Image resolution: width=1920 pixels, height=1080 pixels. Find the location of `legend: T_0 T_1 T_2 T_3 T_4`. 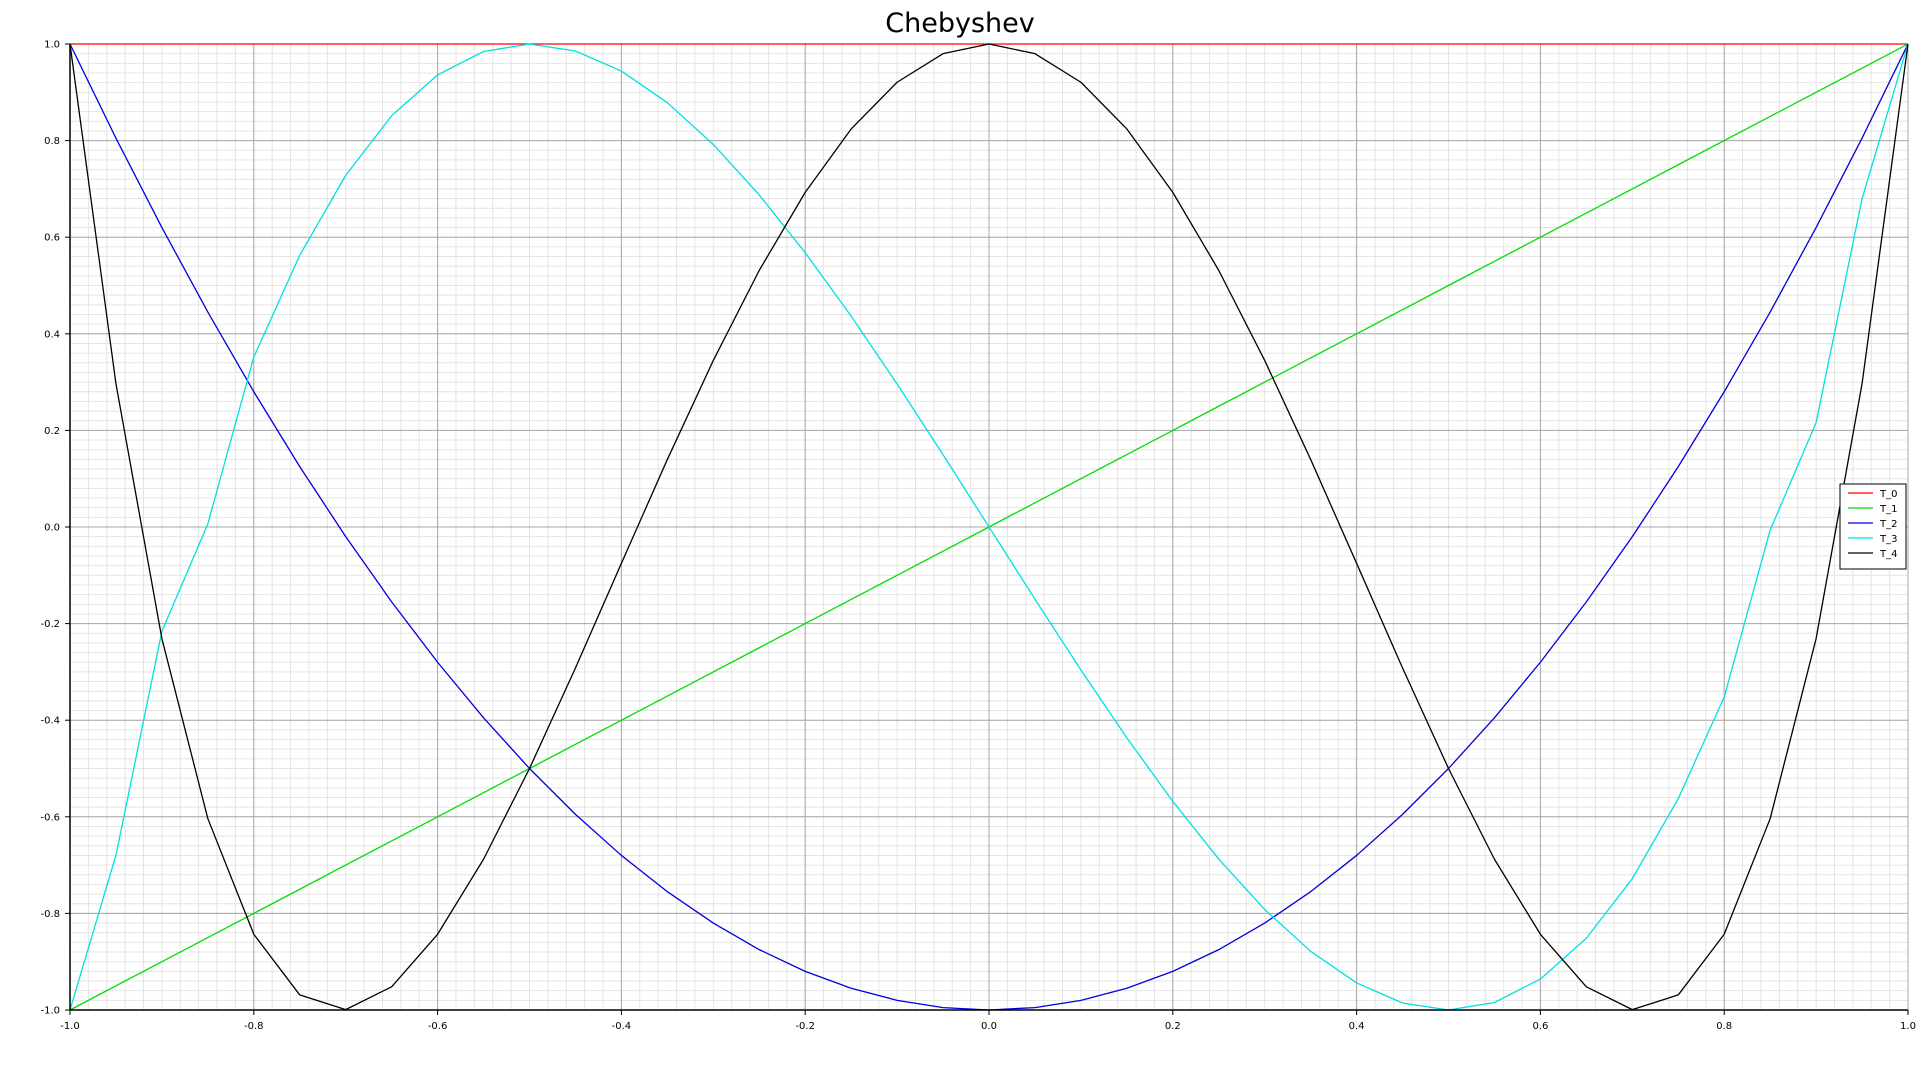

legend: T_0 T_1 T_2 T_3 T_4 is located at coordinates (1873, 526).